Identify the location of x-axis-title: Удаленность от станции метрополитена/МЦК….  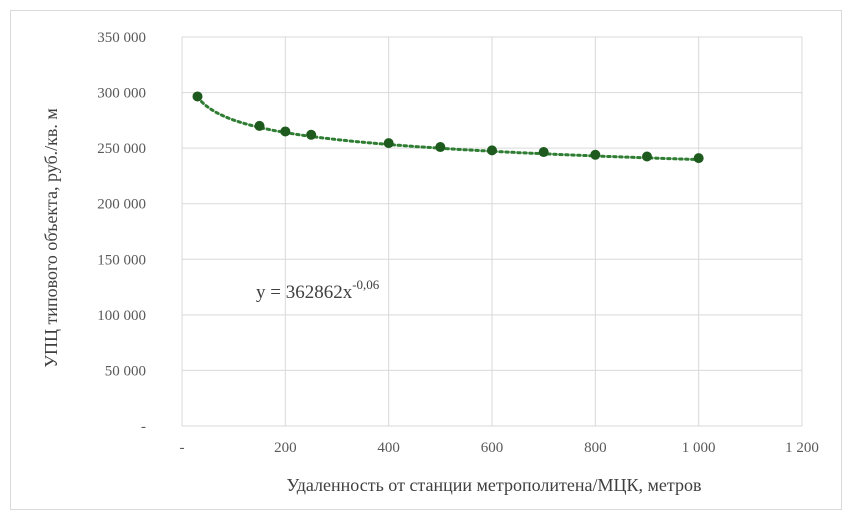
(494, 485).